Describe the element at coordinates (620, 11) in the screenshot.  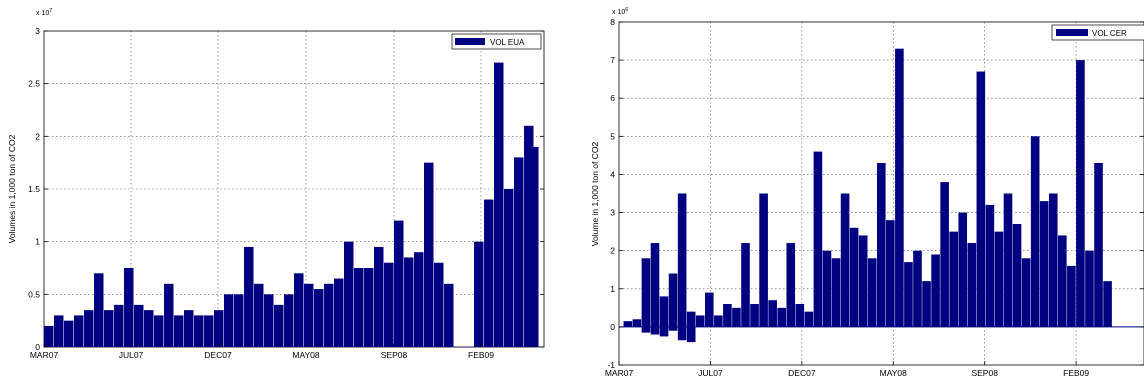
I see `y-exponent-cer: x 106` at that location.